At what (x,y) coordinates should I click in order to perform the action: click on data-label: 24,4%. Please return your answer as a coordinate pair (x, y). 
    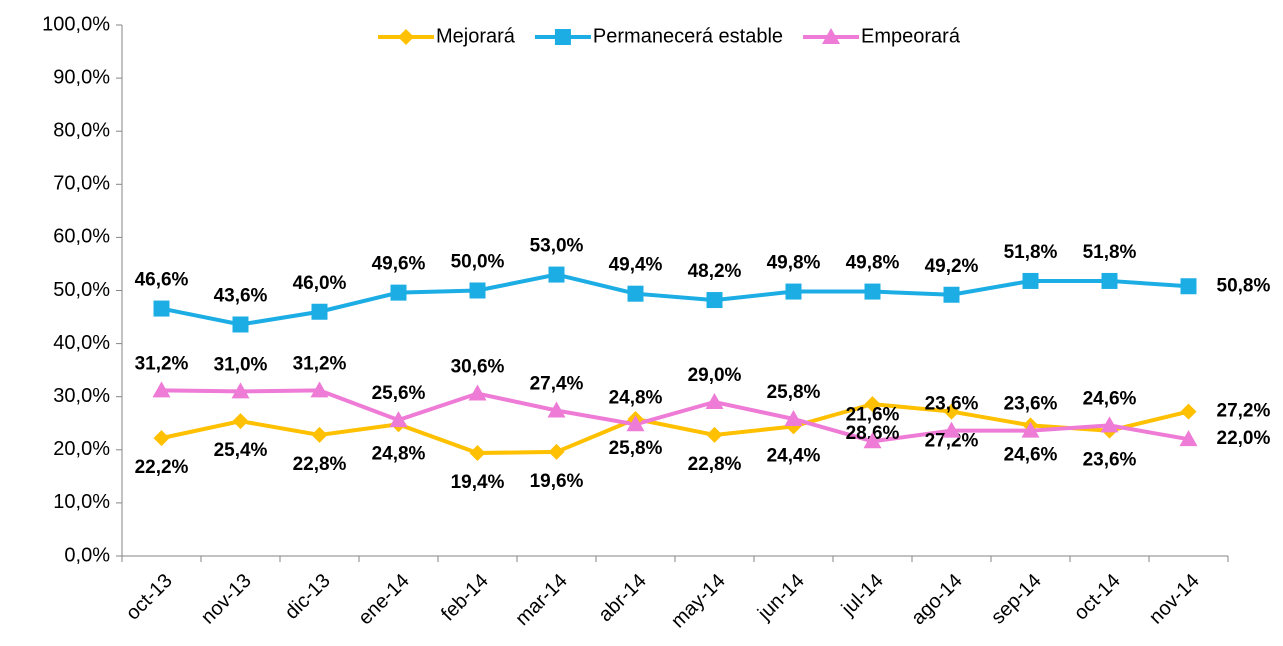
    Looking at the image, I should click on (794, 455).